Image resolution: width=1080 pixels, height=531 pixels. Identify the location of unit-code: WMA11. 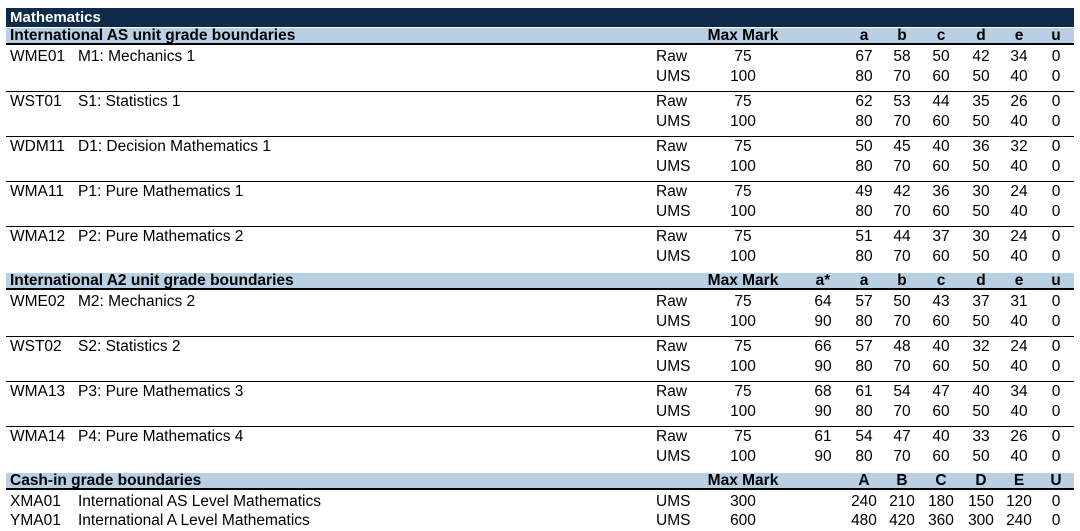
(37, 191).